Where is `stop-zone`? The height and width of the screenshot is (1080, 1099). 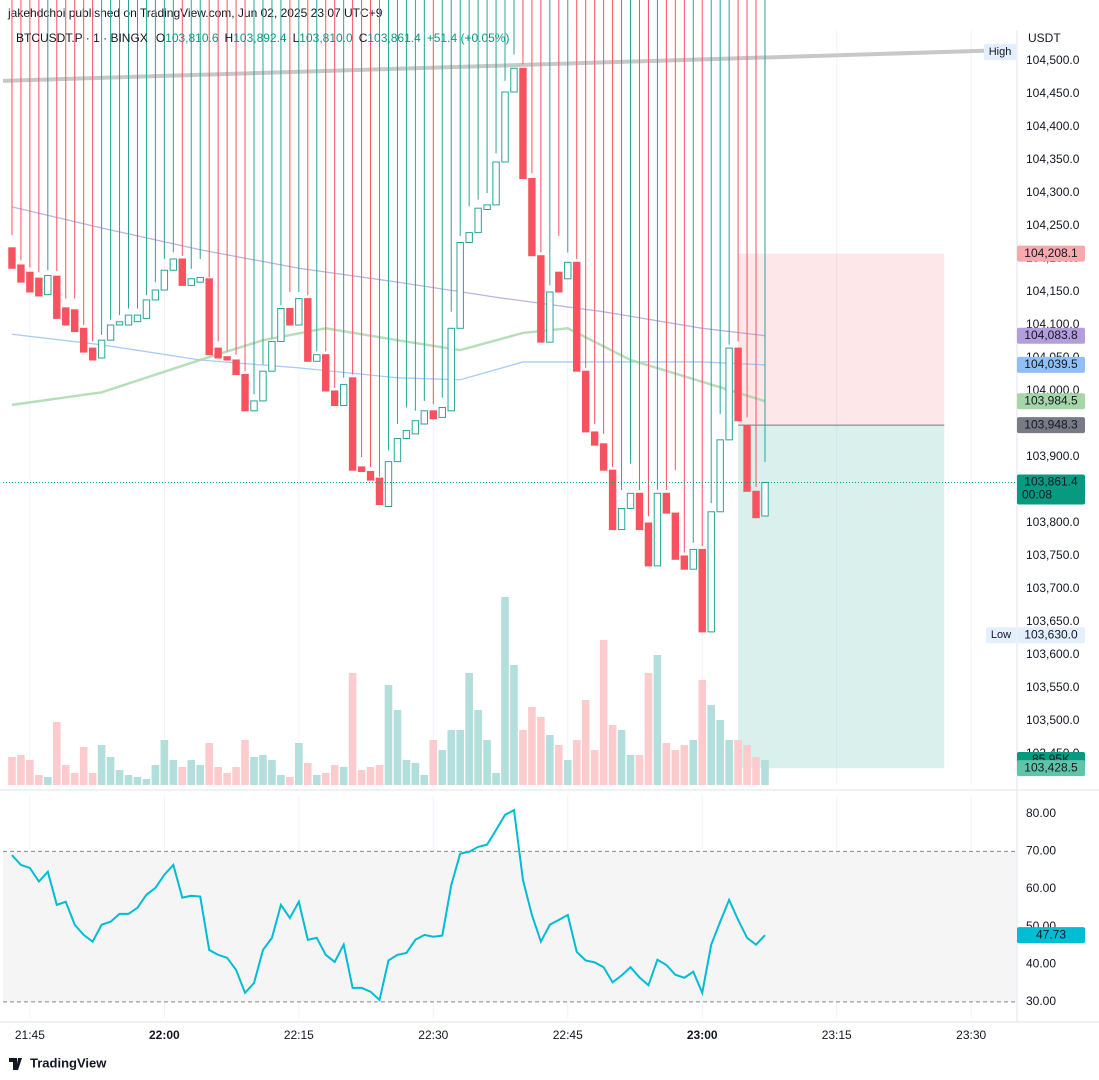
stop-zone is located at coordinates (841, 339).